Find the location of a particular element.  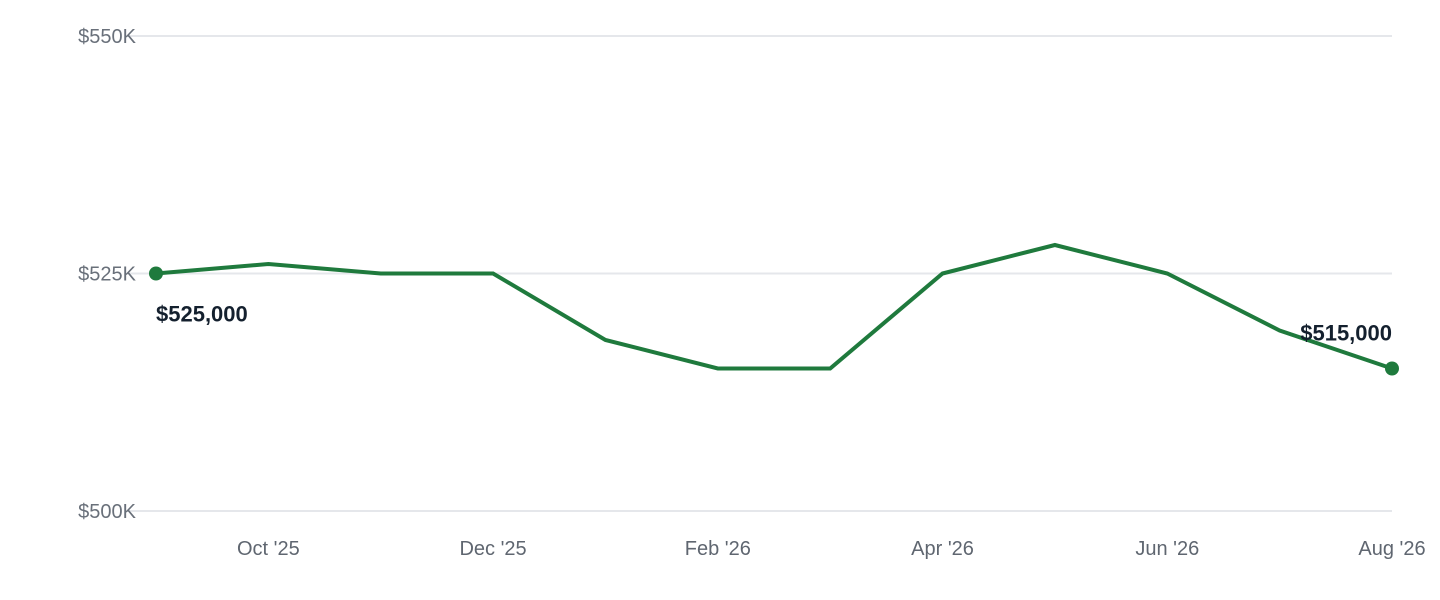

x-tick-label: Apr '26 is located at coordinates (942, 549).